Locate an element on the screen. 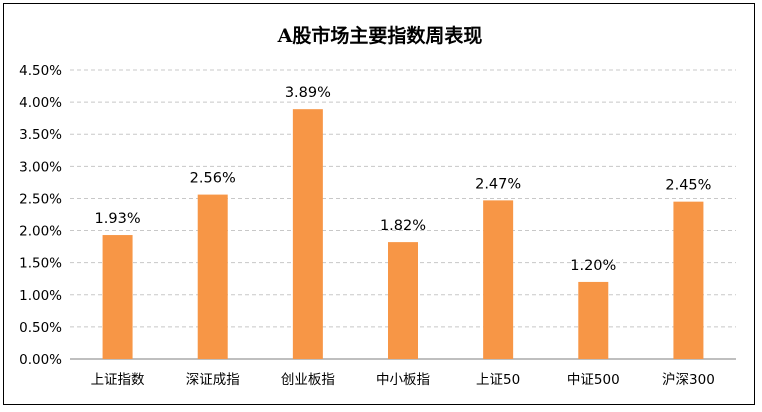  data-label: 2.47% is located at coordinates (498, 184).